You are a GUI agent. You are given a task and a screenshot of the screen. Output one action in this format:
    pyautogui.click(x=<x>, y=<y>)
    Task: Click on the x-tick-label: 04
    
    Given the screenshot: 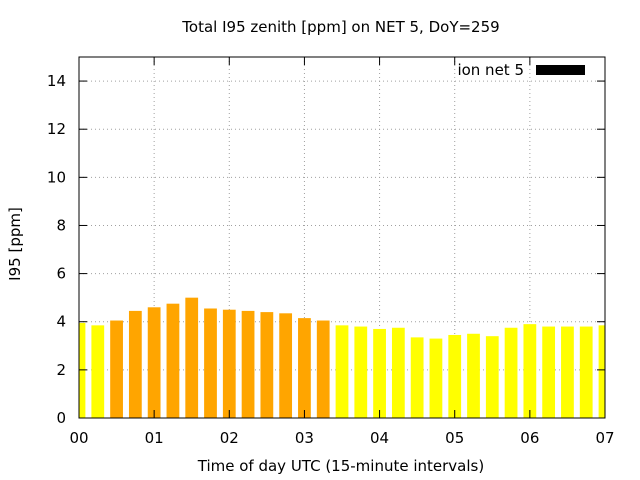 What is the action you would take?
    pyautogui.click(x=379, y=438)
    